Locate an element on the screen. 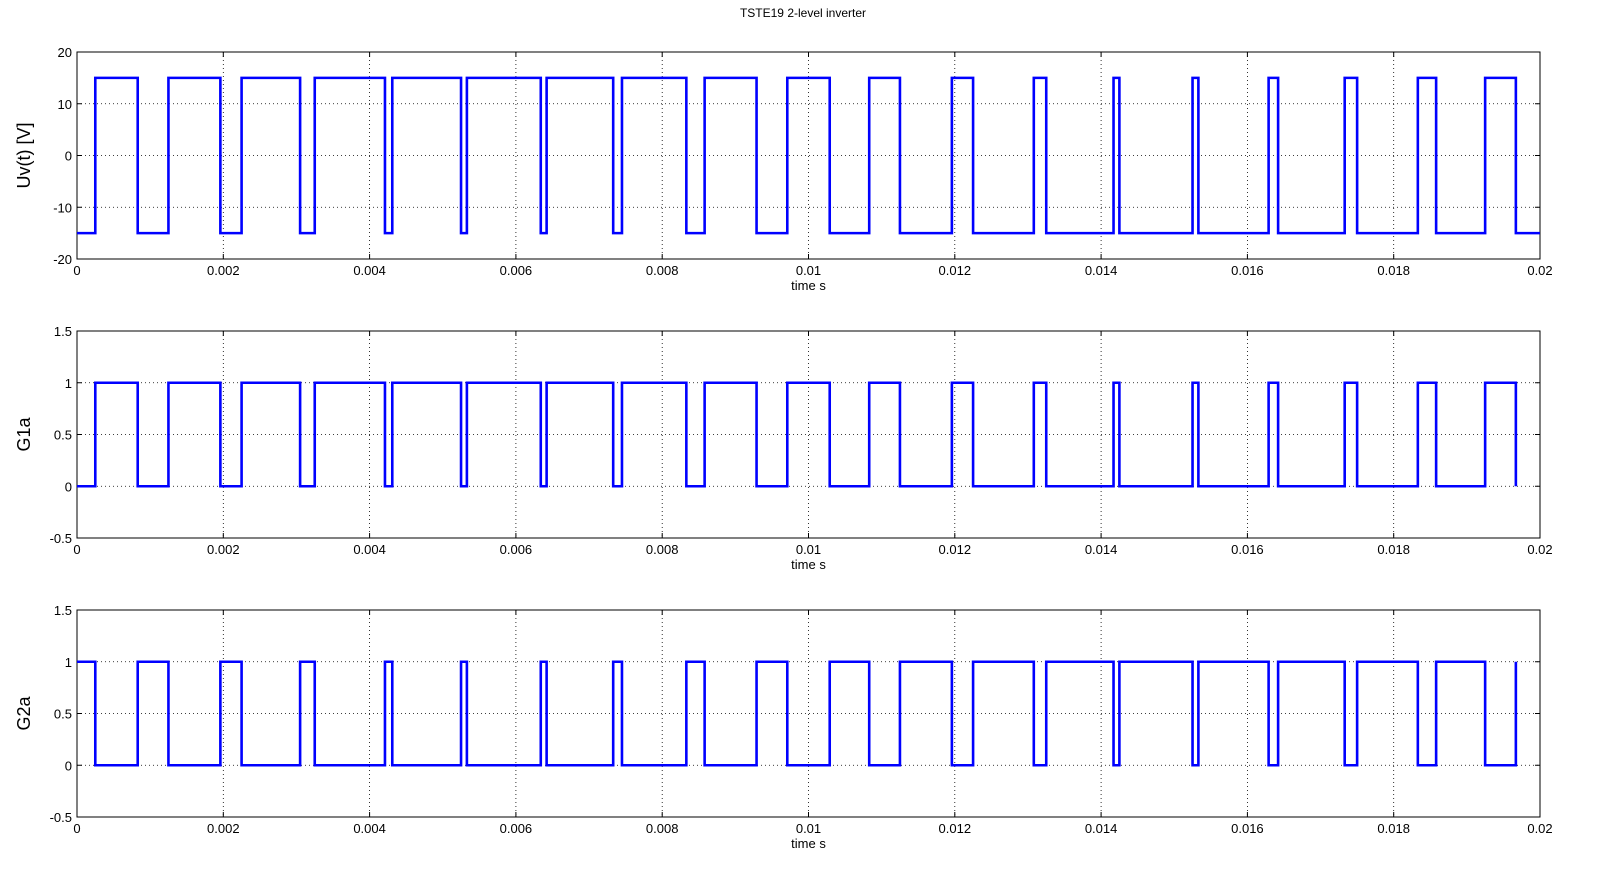  y-axis-label: G1a is located at coordinates (24, 434).